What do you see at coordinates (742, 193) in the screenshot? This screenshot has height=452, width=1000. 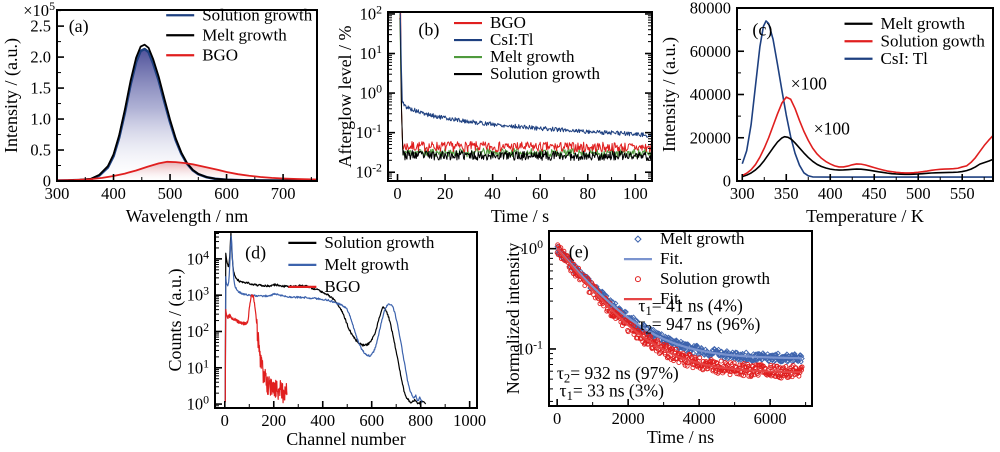 I see `panel-c-xtick: 300` at bounding box center [742, 193].